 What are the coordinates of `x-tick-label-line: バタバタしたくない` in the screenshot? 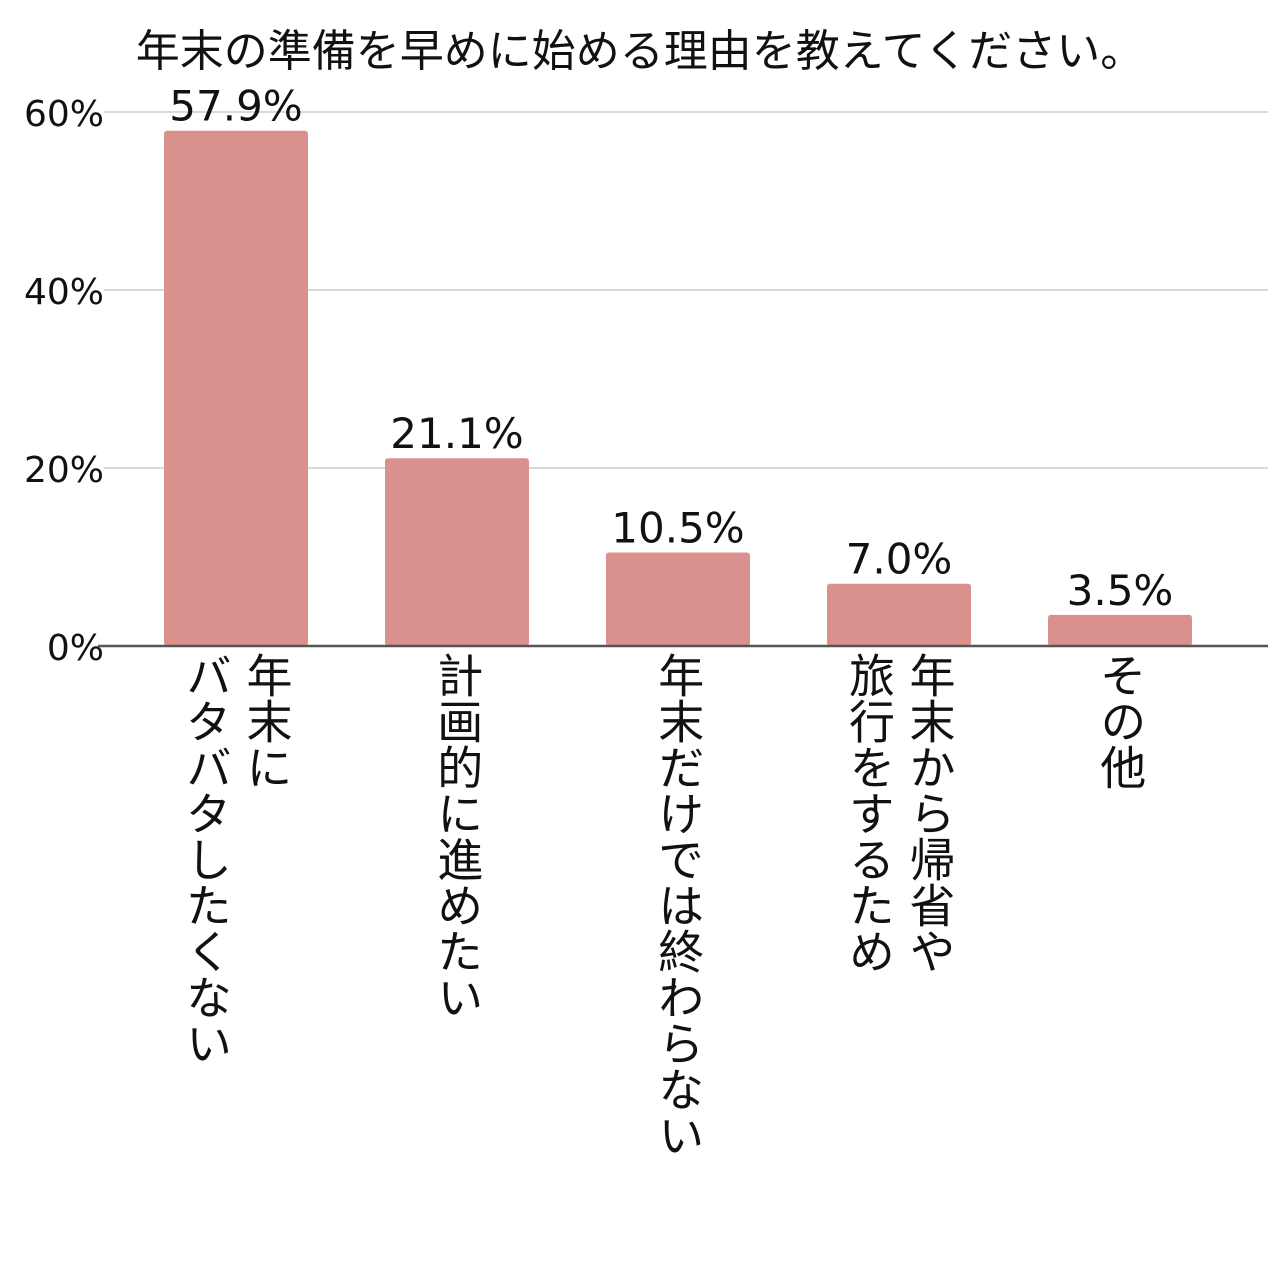 It's located at (206, 859).